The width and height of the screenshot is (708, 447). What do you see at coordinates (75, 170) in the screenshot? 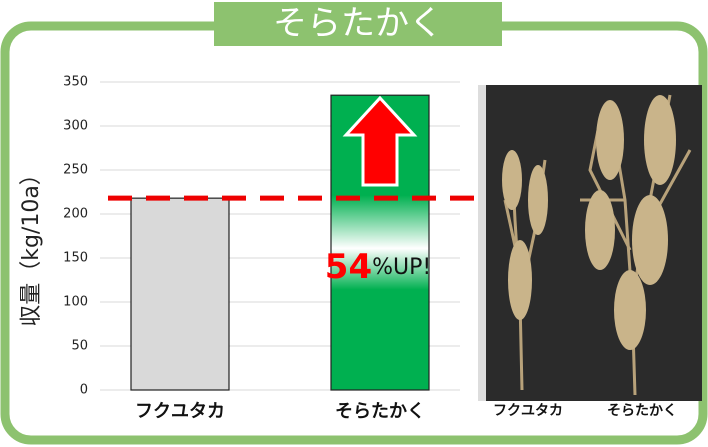
I see `y-tick-label: 250` at bounding box center [75, 170].